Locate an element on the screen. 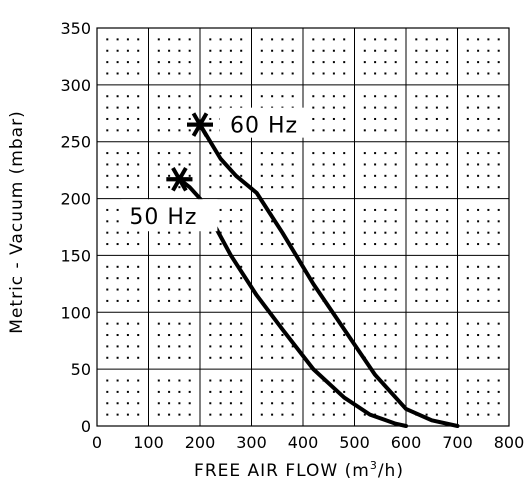  y-tick-label: 250 is located at coordinates (75, 142).